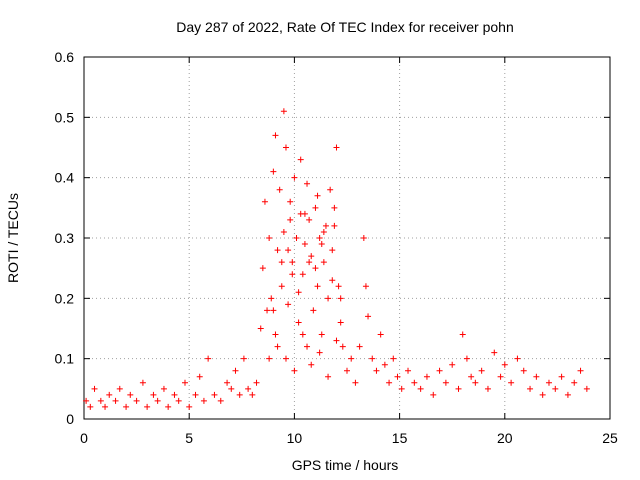  Describe the element at coordinates (189, 438) in the screenshot. I see `x-tick-label: 5` at that location.